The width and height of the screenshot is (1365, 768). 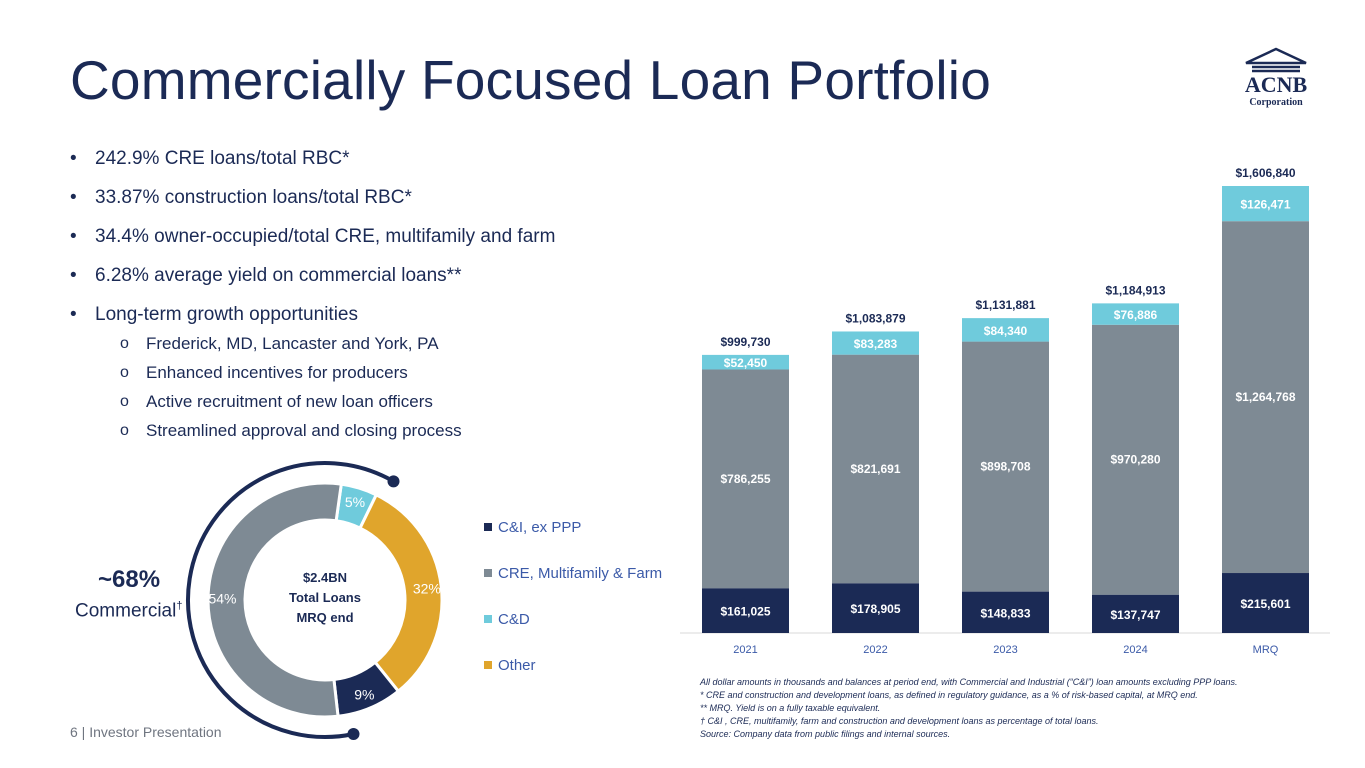 I want to click on bar-data-label: $137,747, so click(x=1135, y=615).